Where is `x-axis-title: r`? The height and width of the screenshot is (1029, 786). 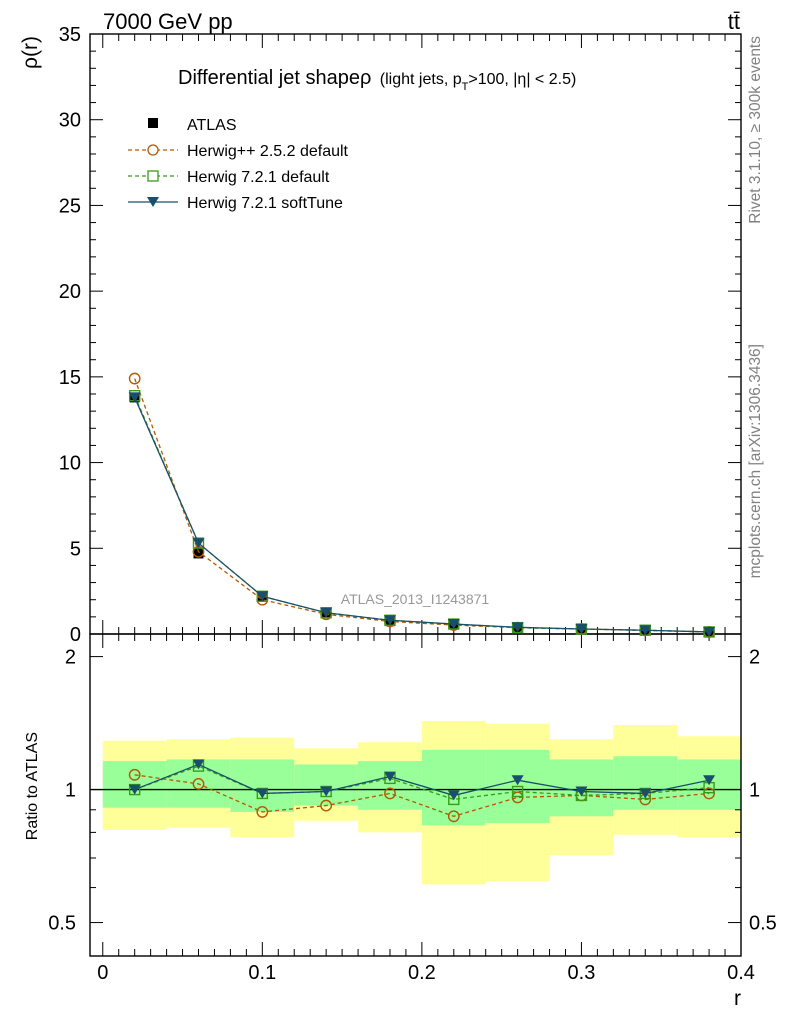
x-axis-title: r is located at coordinates (737, 998).